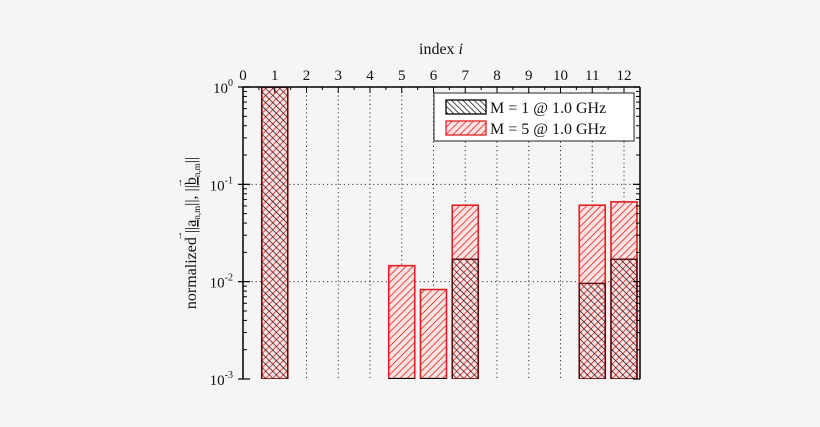 This screenshot has height=427, width=820. Describe the element at coordinates (243, 76) in the screenshot. I see `x-tick-label: 0` at that location.